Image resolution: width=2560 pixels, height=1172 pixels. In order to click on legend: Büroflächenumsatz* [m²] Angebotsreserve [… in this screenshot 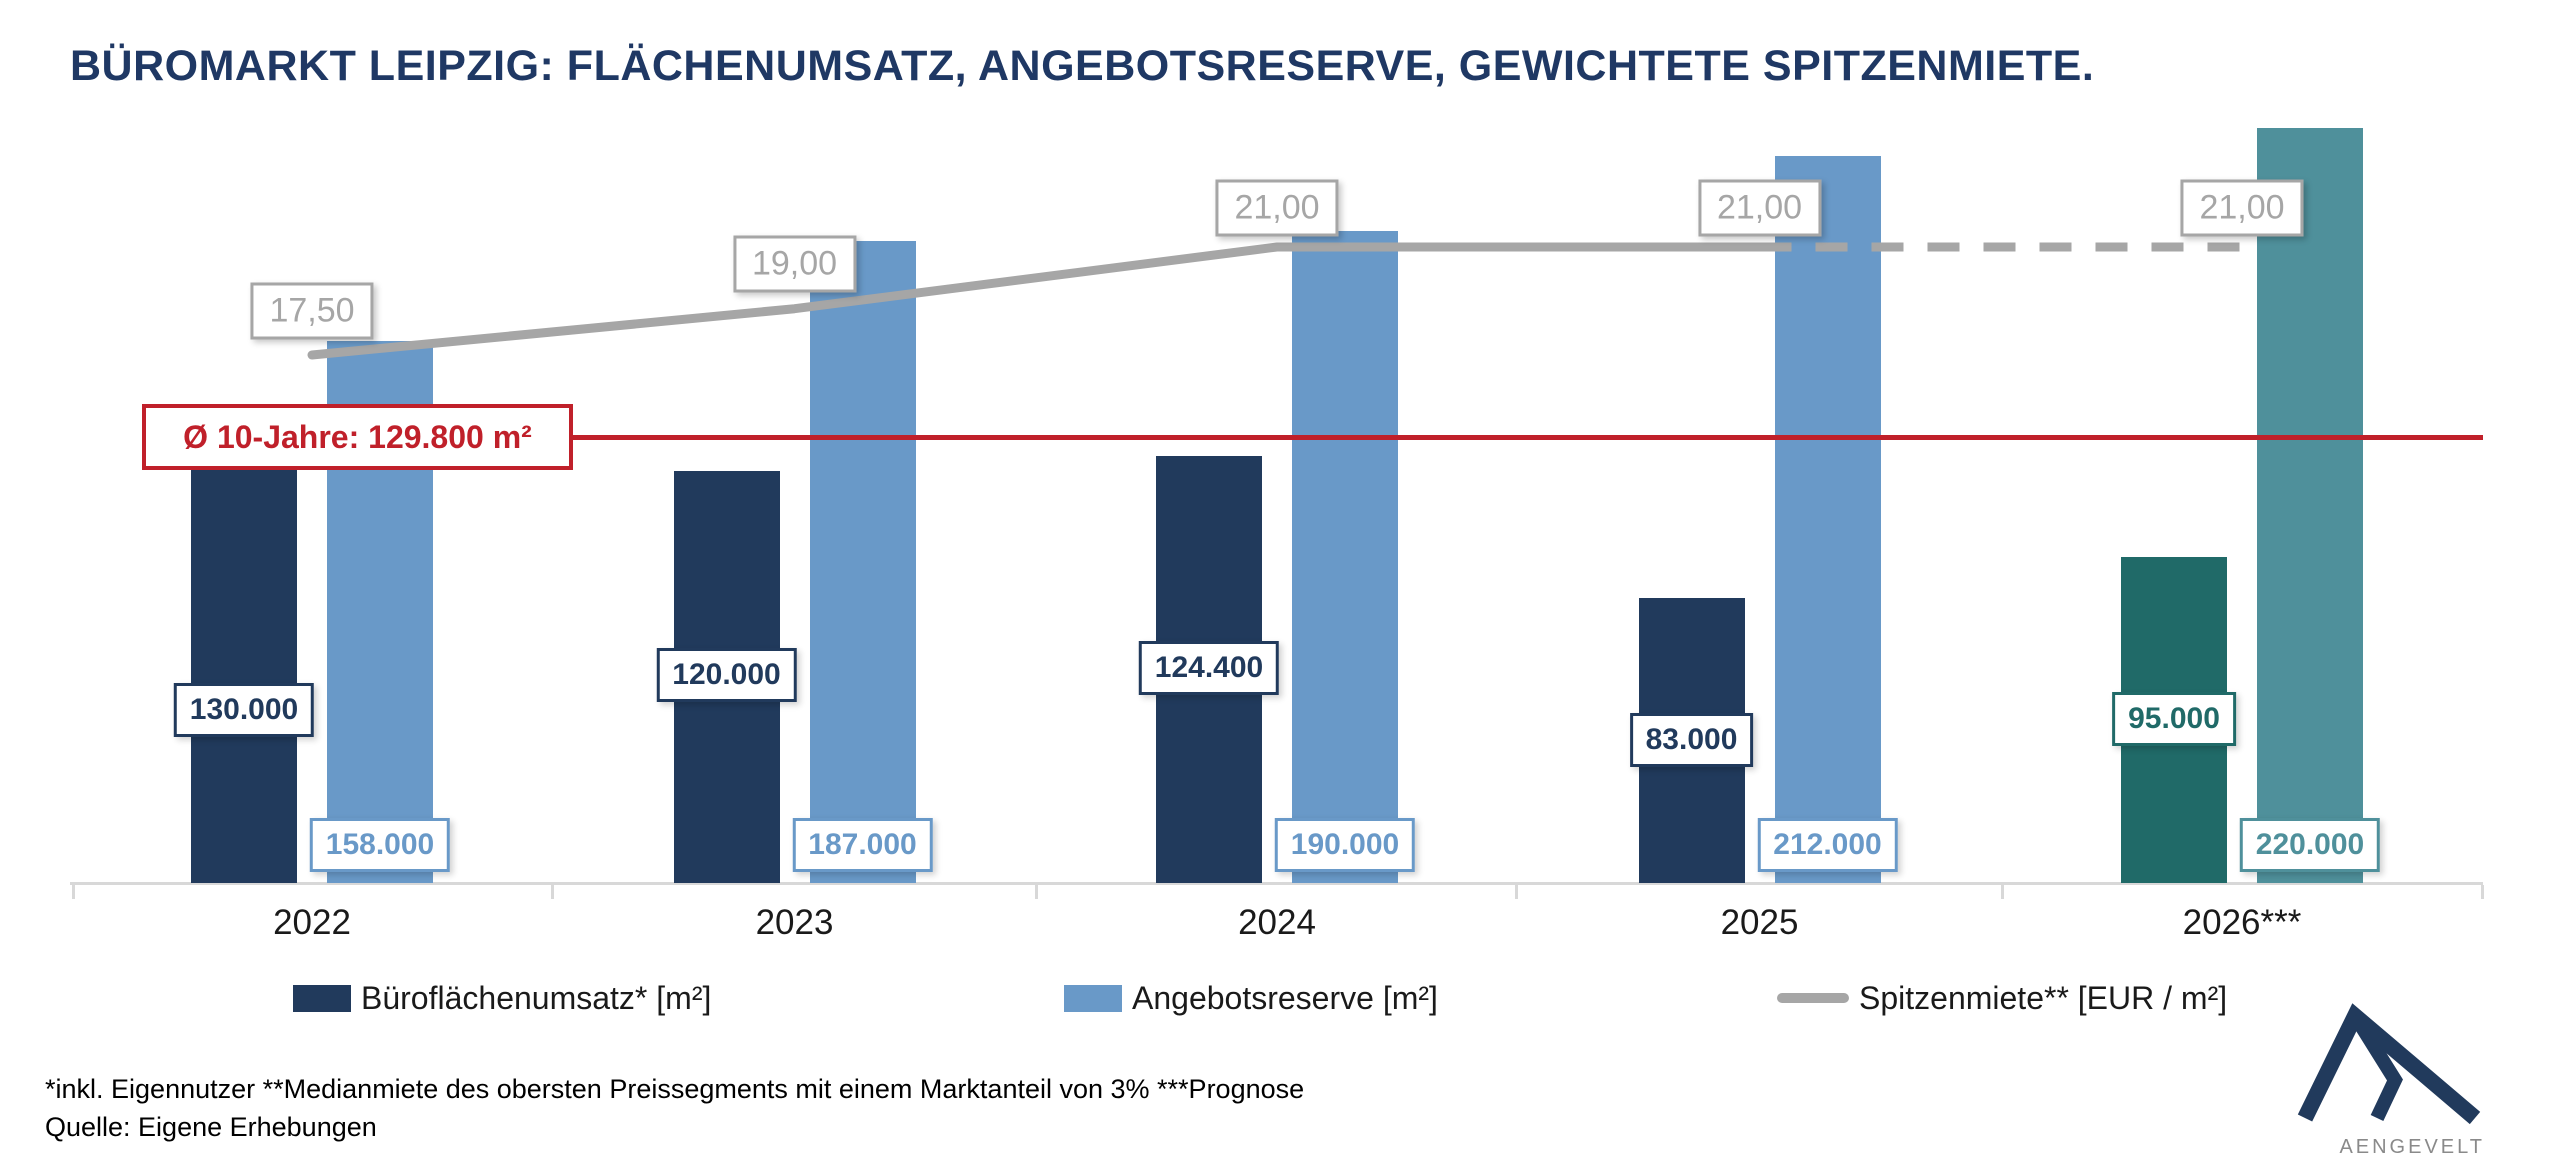, I will do `click(1280, 998)`.